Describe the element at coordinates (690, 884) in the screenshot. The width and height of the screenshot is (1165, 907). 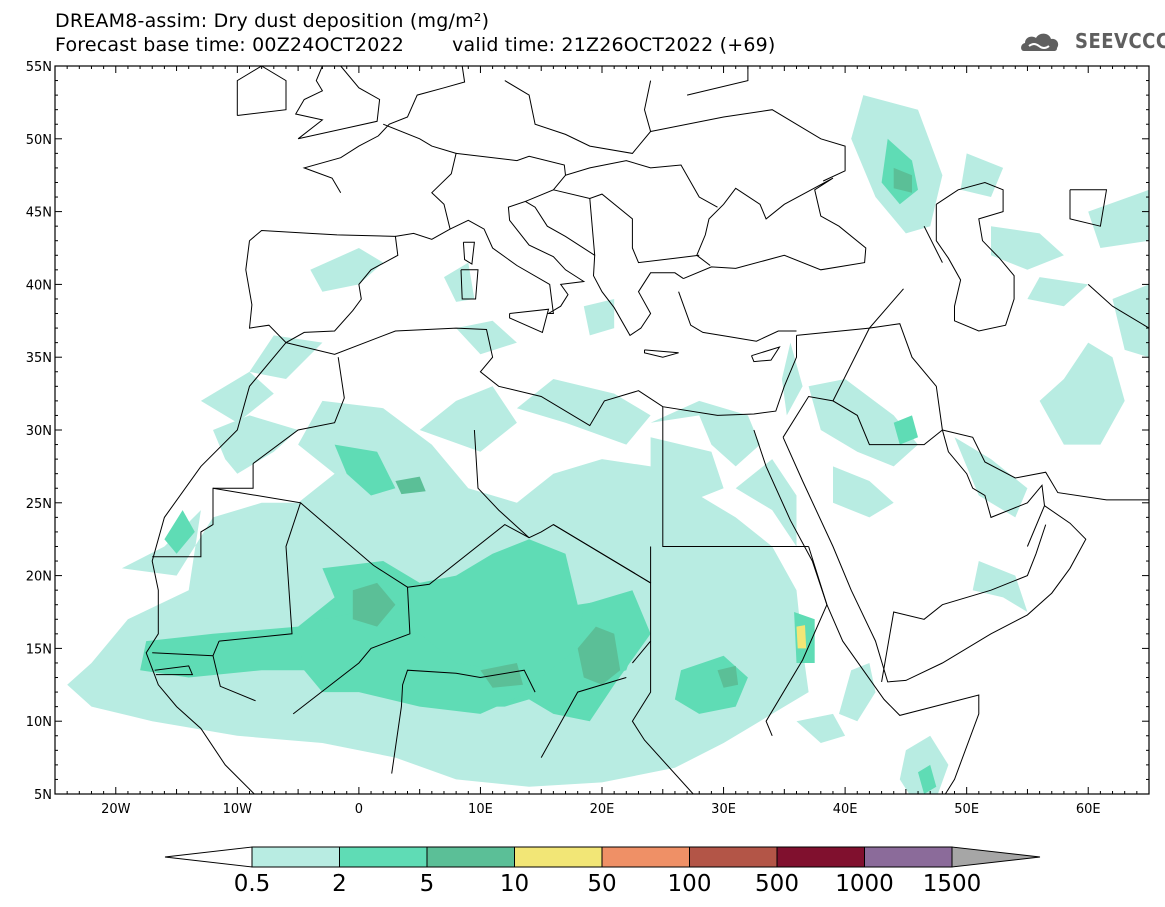
I see `colorbar-label: 100` at that location.